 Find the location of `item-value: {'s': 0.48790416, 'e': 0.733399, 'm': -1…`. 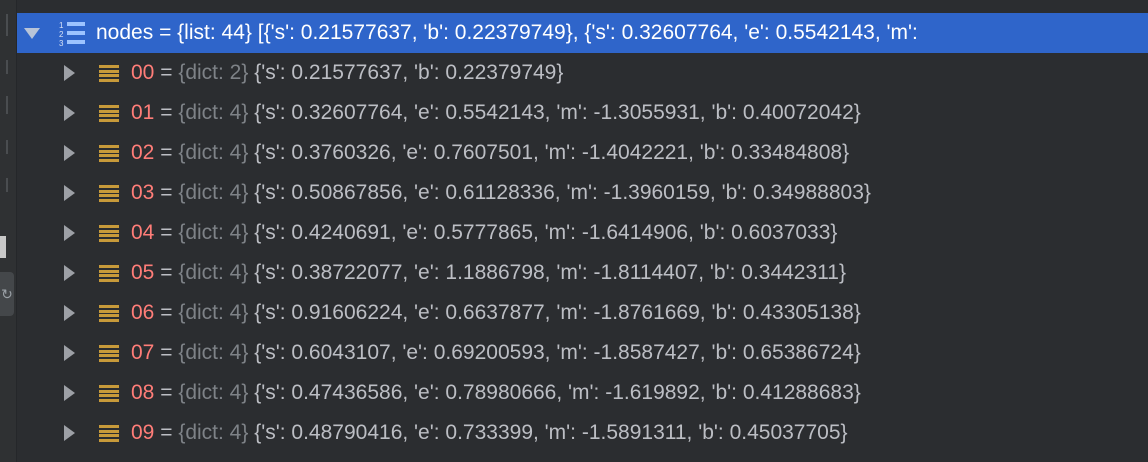

item-value: {'s': 0.48790416, 'e': 0.733399, 'm': -1… is located at coordinates (551, 432).